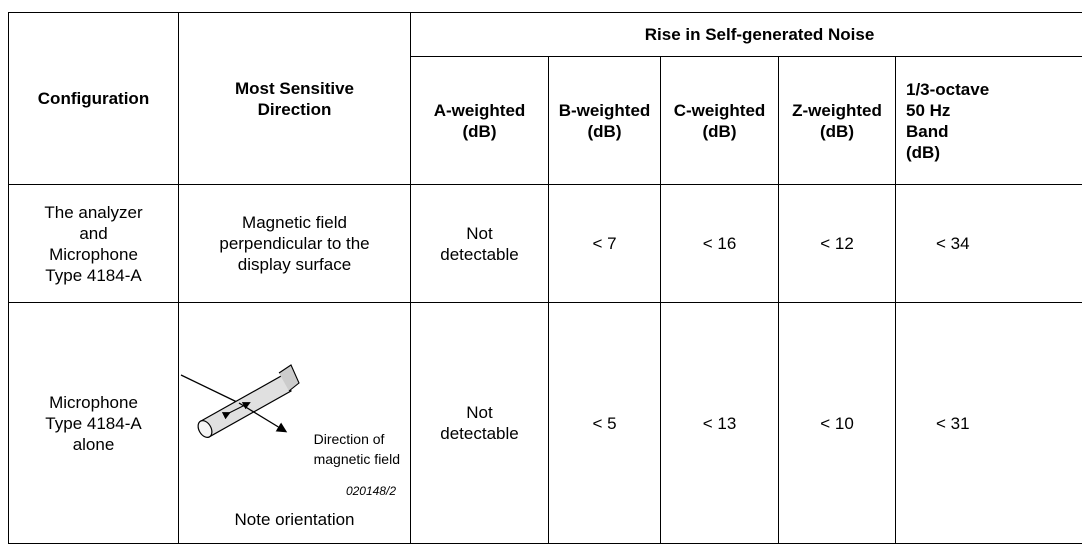 This screenshot has width=1082, height=544. Describe the element at coordinates (989, 244) in the screenshot. I see `cell: < 34` at that location.